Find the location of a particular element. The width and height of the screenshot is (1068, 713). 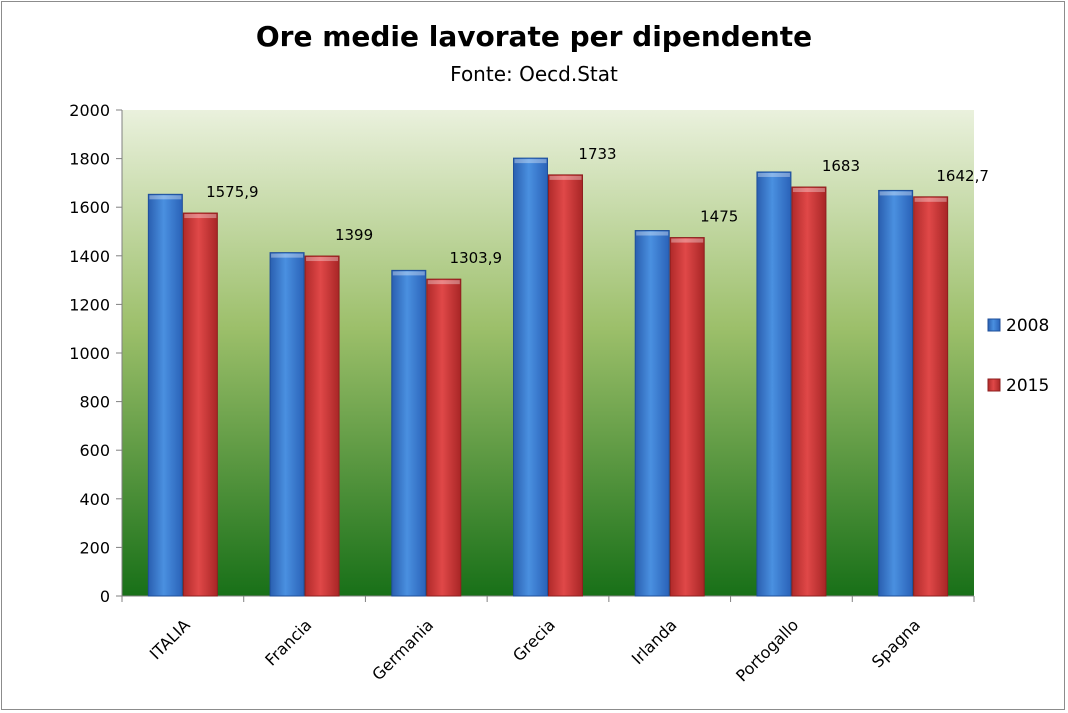

x-tick-label: Portogallo is located at coordinates (767, 650).